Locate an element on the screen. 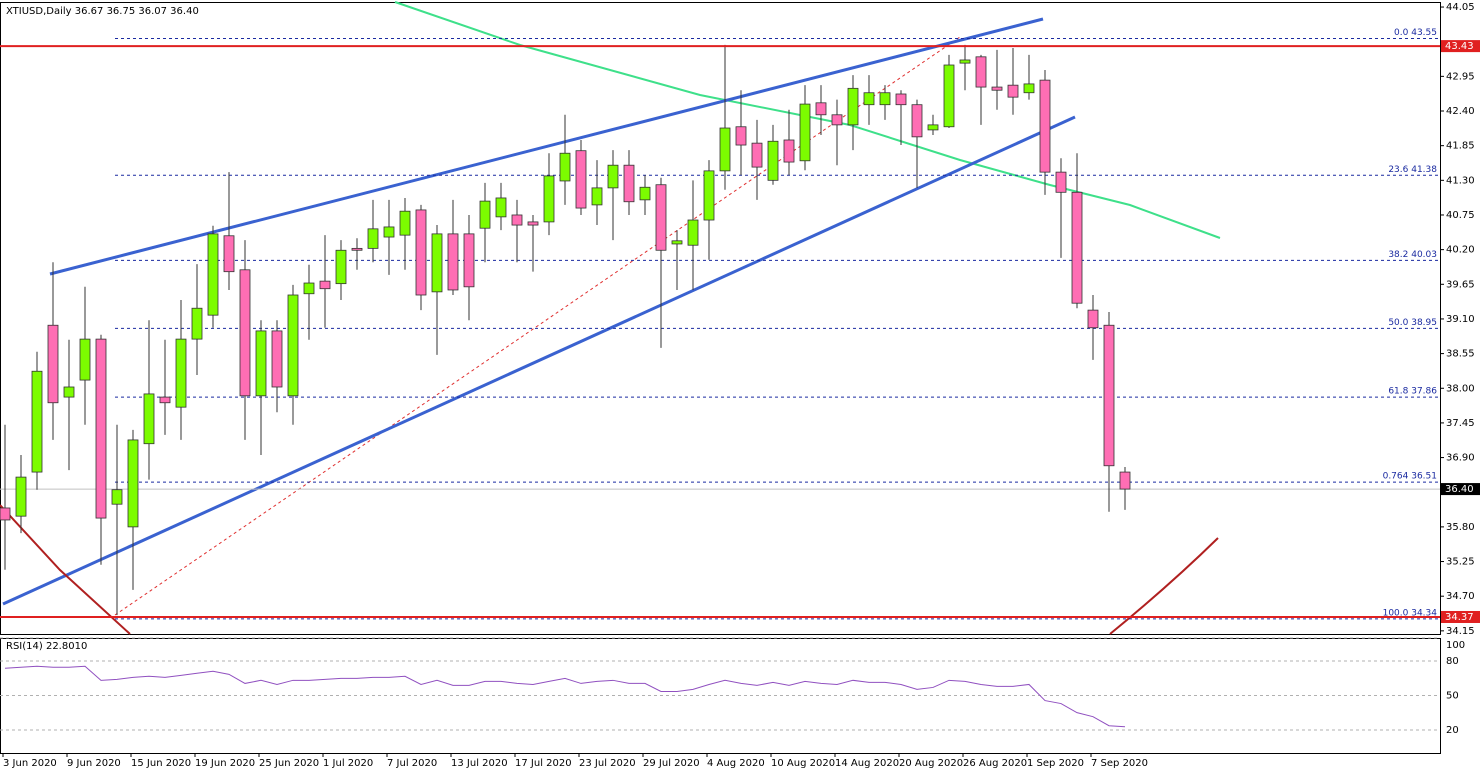 This screenshot has height=774, width=1480. x-tick-label: 20 Aug 2020 is located at coordinates (931, 763).